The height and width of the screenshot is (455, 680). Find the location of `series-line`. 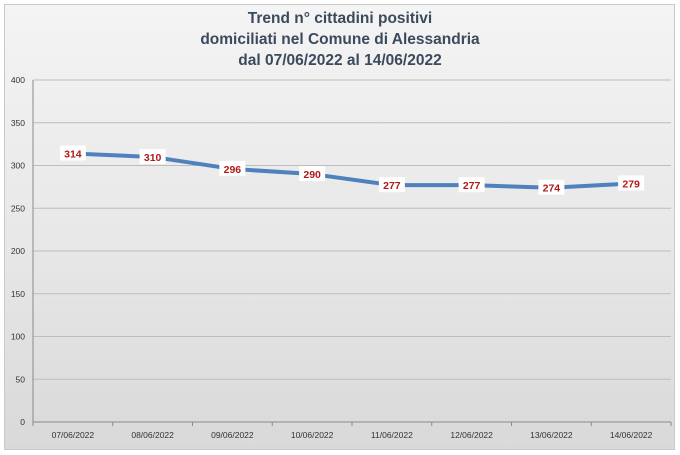

series-line is located at coordinates (352, 170).